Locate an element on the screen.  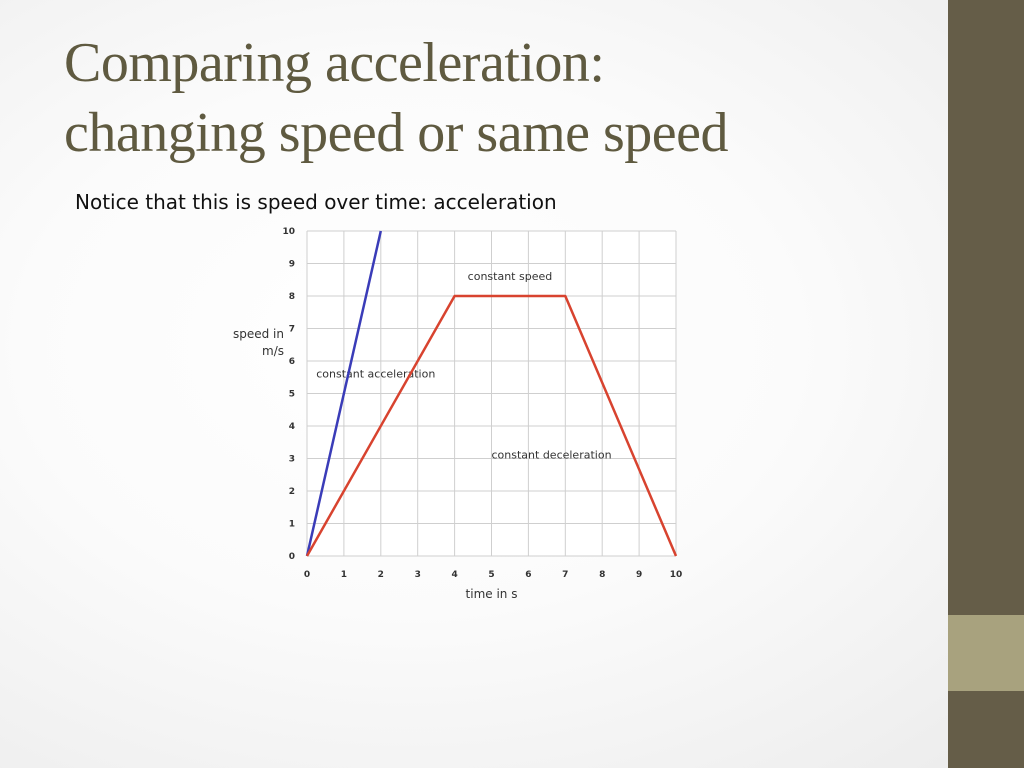
y-tick-label: 10 is located at coordinates (288, 232).